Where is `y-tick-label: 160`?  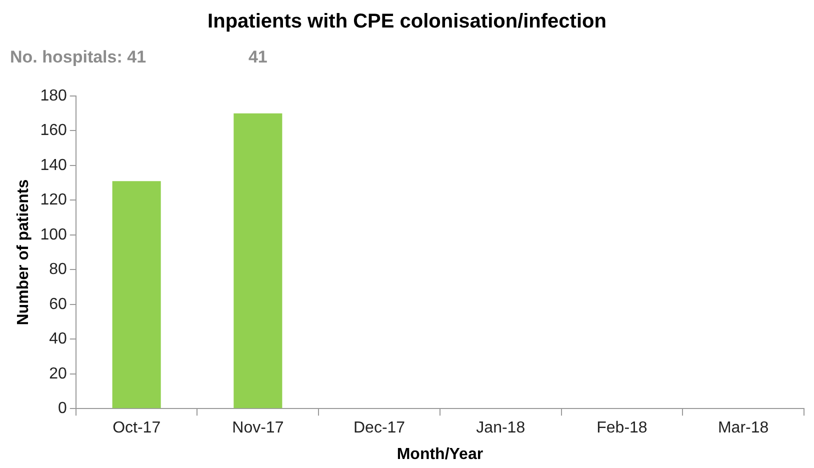
y-tick-label: 160 is located at coordinates (53, 131).